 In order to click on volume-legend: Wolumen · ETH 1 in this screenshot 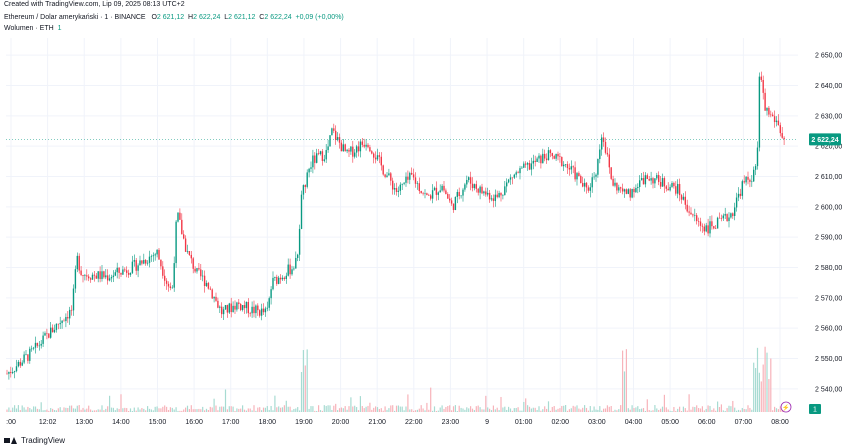, I will do `click(32, 28)`.